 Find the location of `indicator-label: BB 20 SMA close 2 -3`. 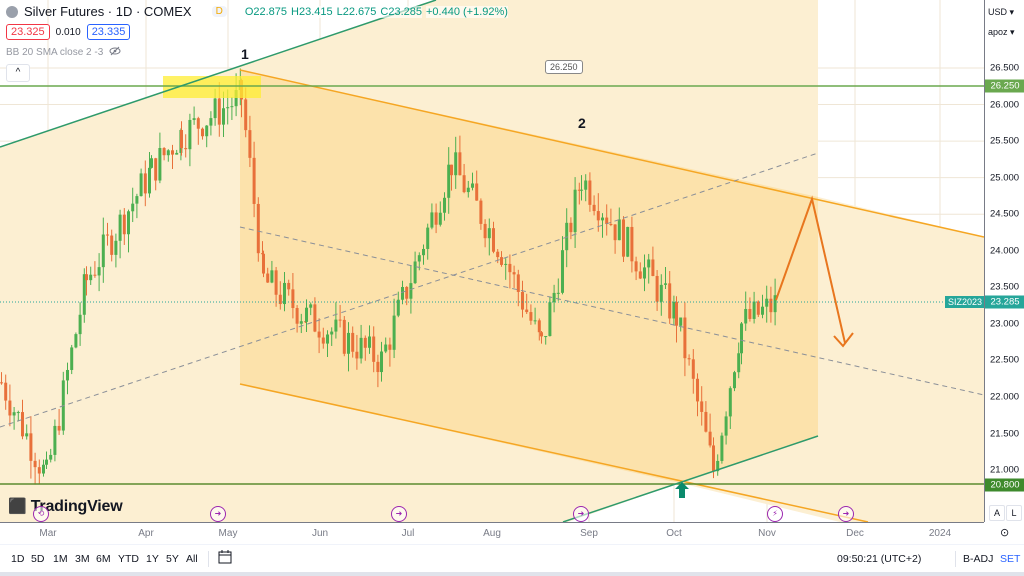

indicator-label: BB 20 SMA close 2 -3 is located at coordinates (55, 52).